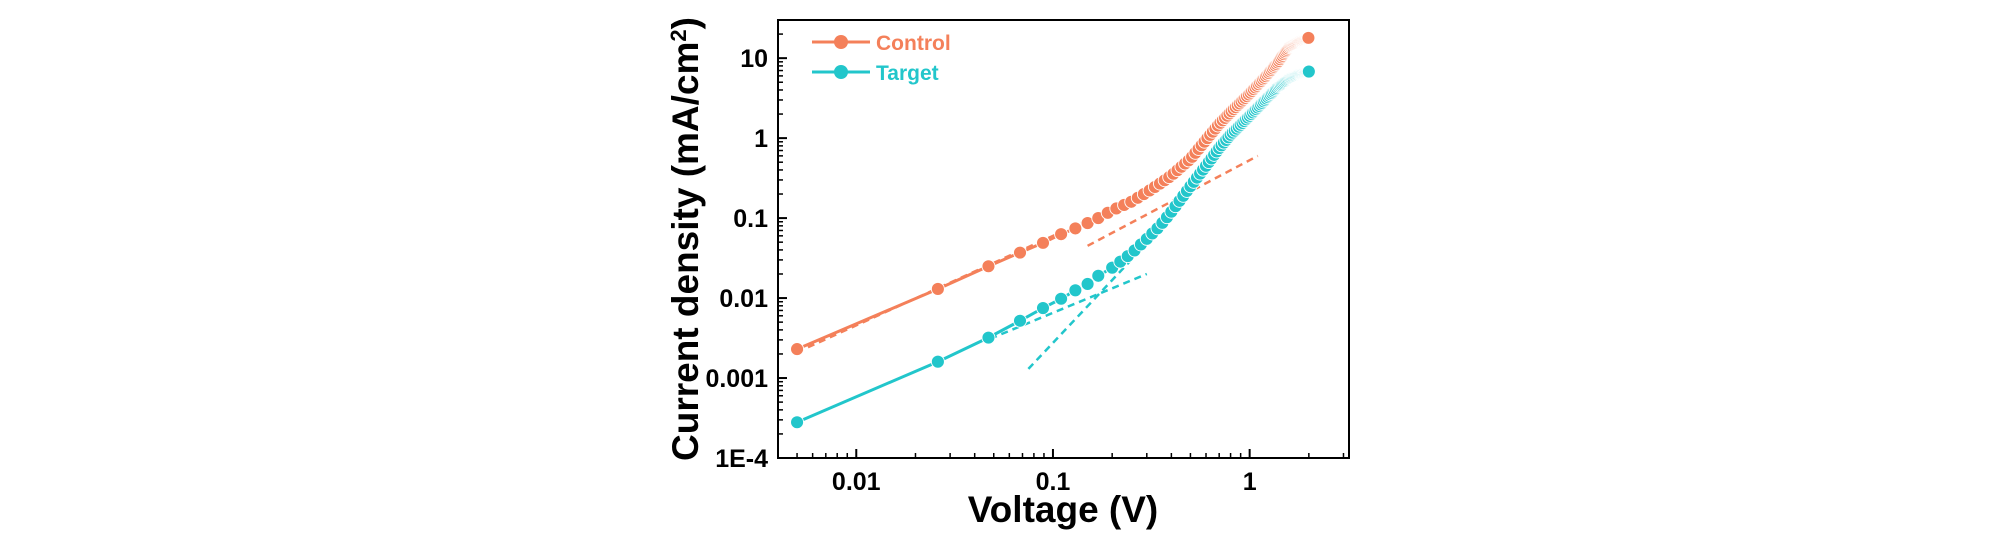  Describe the element at coordinates (913, 43) in the screenshot. I see `legend-label-control: Control` at that location.